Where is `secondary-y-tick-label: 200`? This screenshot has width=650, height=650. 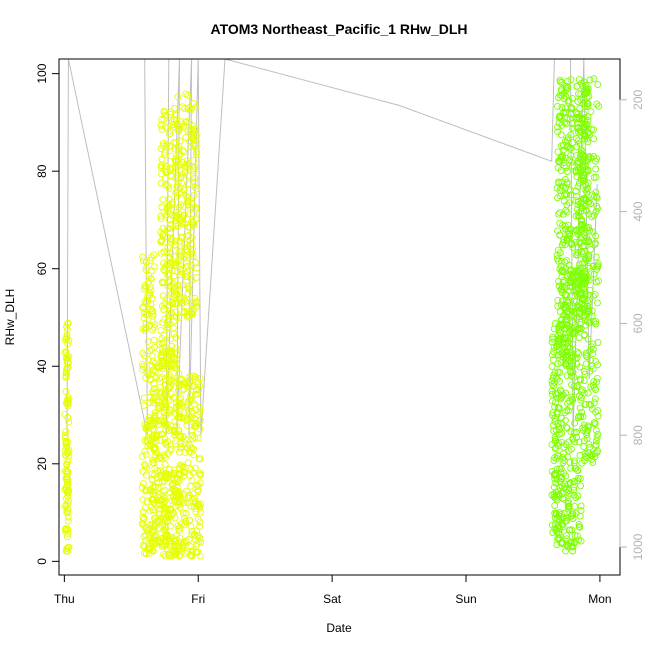 secondary-y-tick-label: 200 is located at coordinates (638, 99).